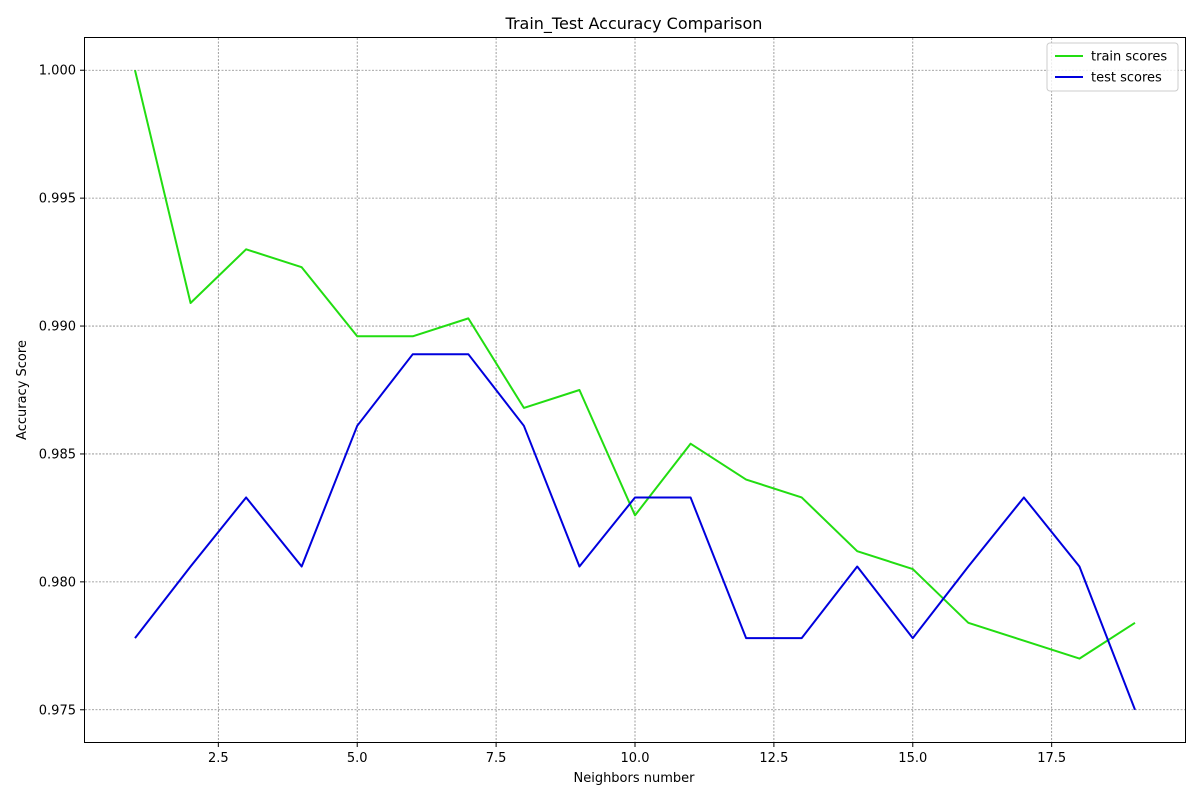 The image size is (1200, 800). I want to click on x-tick-label: 12.5, so click(773, 758).